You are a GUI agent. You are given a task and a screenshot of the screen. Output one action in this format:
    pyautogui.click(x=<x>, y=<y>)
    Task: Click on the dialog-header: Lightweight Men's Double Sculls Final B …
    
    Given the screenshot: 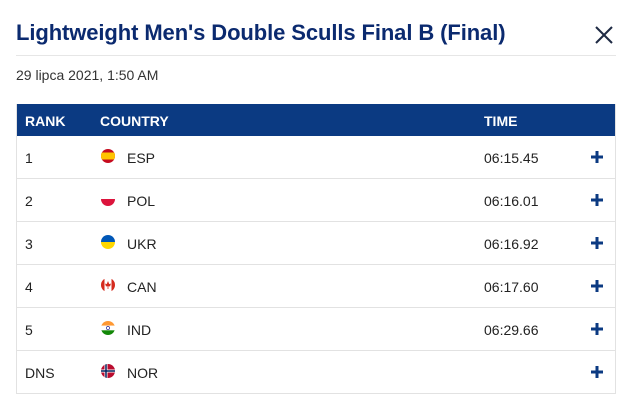 What is the action you would take?
    pyautogui.click(x=314, y=28)
    